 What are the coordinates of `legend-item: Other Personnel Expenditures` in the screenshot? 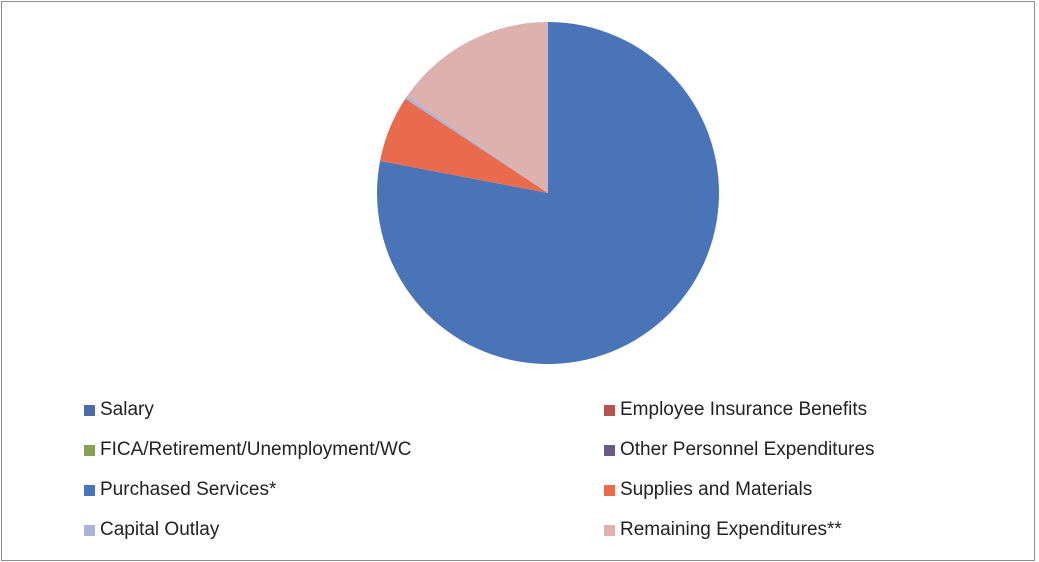 It's located at (784, 450).